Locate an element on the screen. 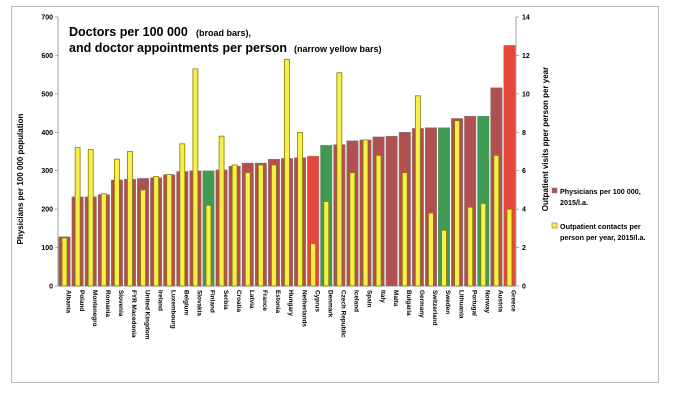 Image resolution: width=673 pixels, height=405 pixels. x-category-label: Finland is located at coordinates (212, 301).